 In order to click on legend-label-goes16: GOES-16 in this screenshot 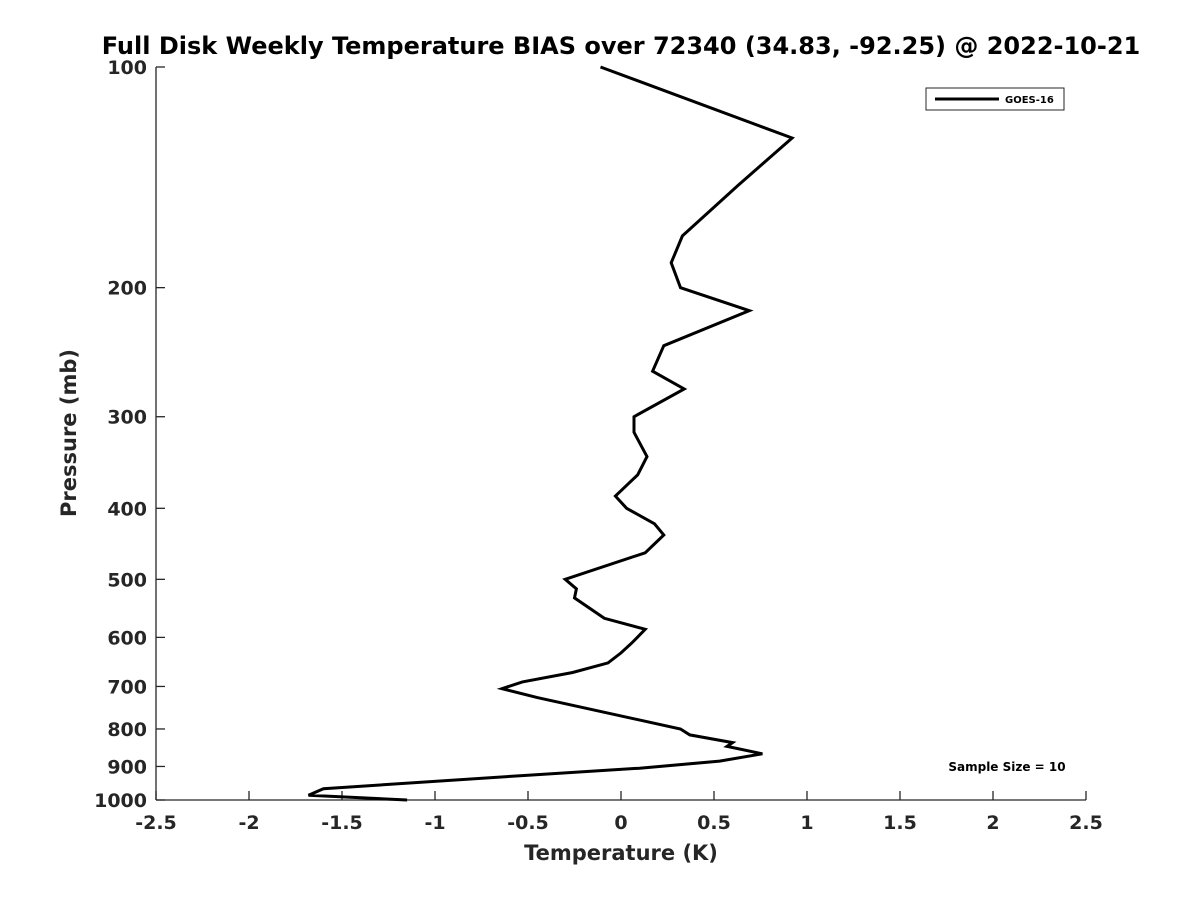, I will do `click(1029, 100)`.